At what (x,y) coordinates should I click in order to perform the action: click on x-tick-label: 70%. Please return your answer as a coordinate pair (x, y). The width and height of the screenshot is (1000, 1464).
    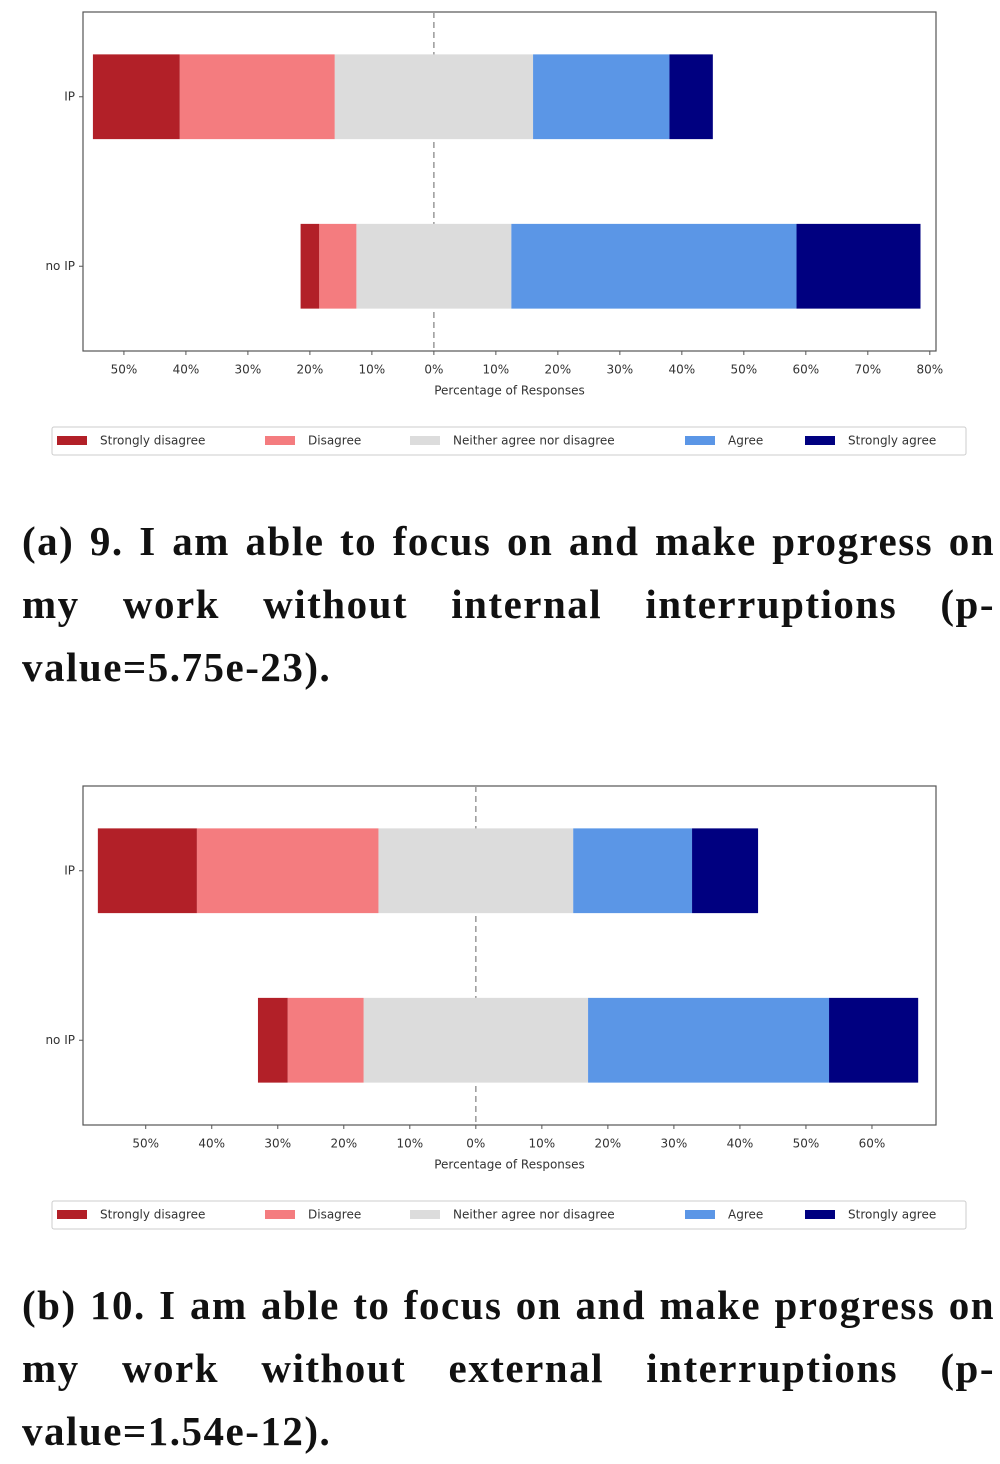
    Looking at the image, I should click on (867, 370).